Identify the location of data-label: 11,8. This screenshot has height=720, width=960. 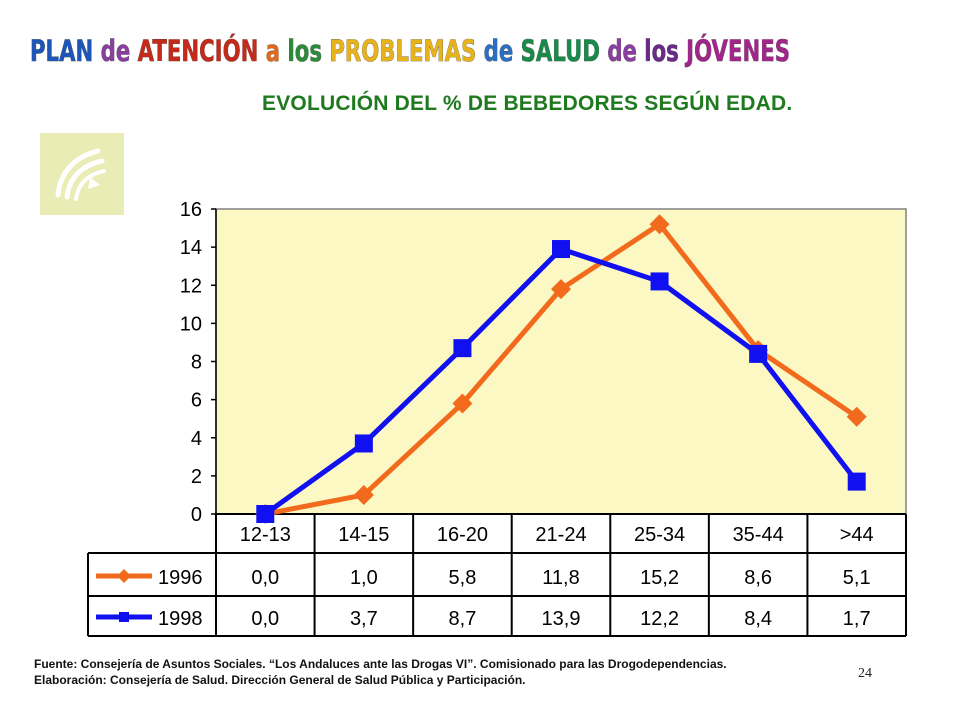
(560, 578).